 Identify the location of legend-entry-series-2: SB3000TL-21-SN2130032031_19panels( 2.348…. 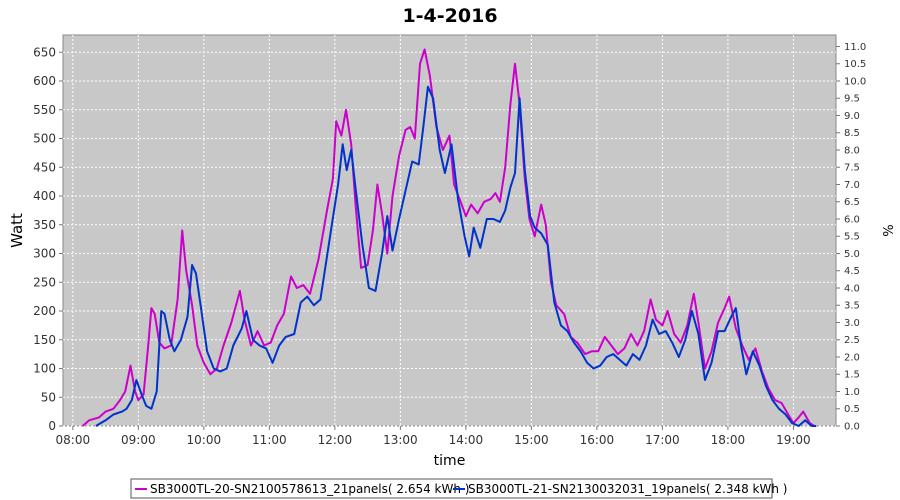
(627, 489).